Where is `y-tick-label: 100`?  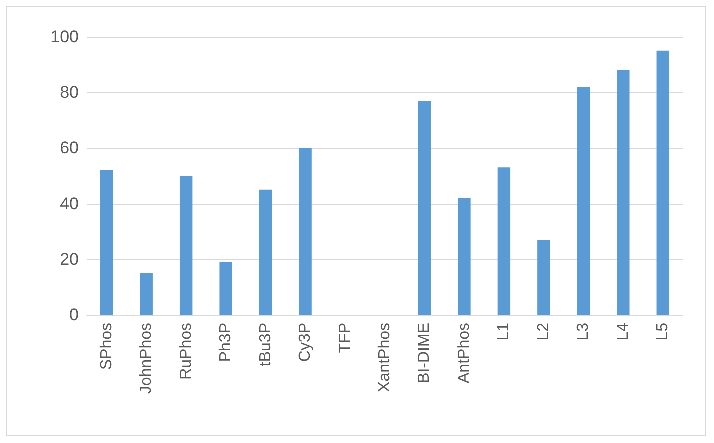
y-tick-label: 100 is located at coordinates (64, 37).